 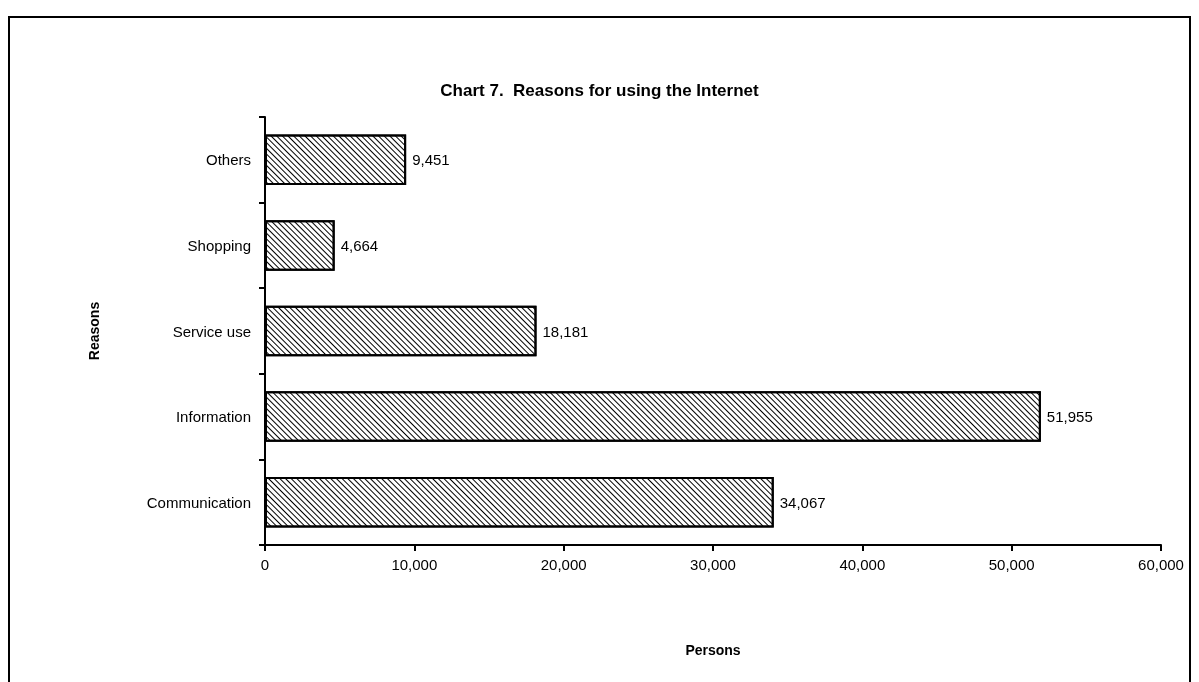 I want to click on x-tick-label: 40,000, so click(x=862, y=564).